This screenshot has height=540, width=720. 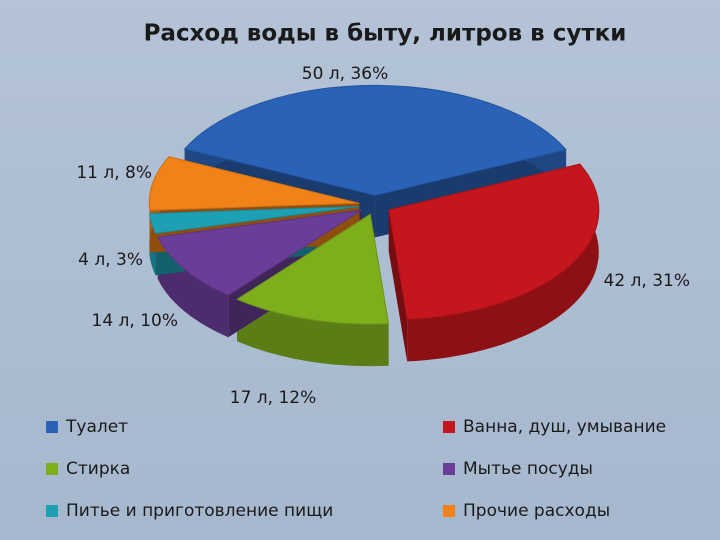 What do you see at coordinates (564, 427) in the screenshot?
I see `legend-label: Ванна, душ, умывание` at bounding box center [564, 427].